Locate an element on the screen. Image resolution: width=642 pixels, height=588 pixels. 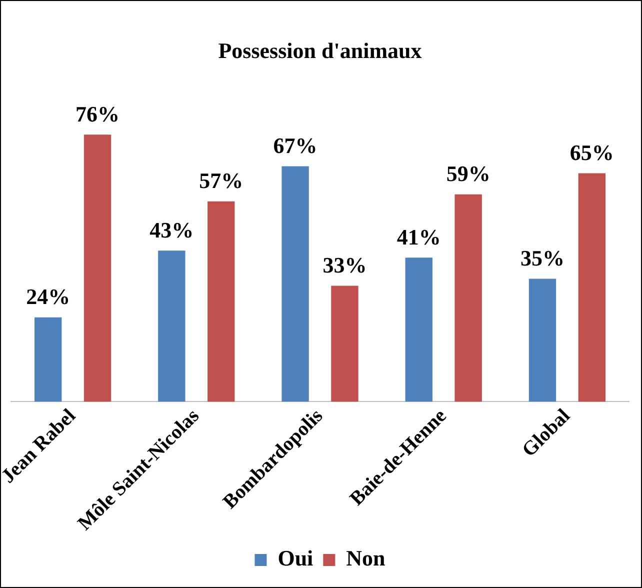
legend-label: Oui is located at coordinates (296, 558).